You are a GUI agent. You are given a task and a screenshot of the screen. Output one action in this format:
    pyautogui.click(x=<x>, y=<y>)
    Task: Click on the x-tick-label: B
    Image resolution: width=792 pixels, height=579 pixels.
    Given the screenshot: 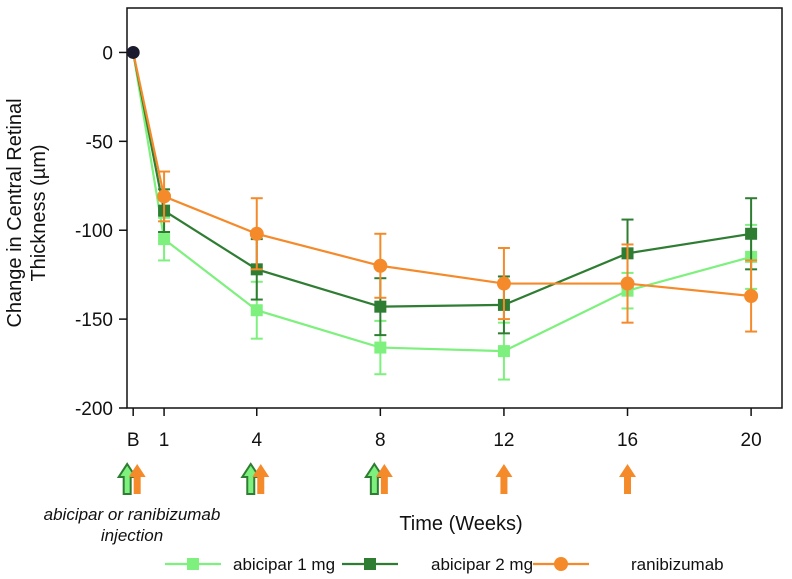 What is the action you would take?
    pyautogui.click(x=133, y=440)
    